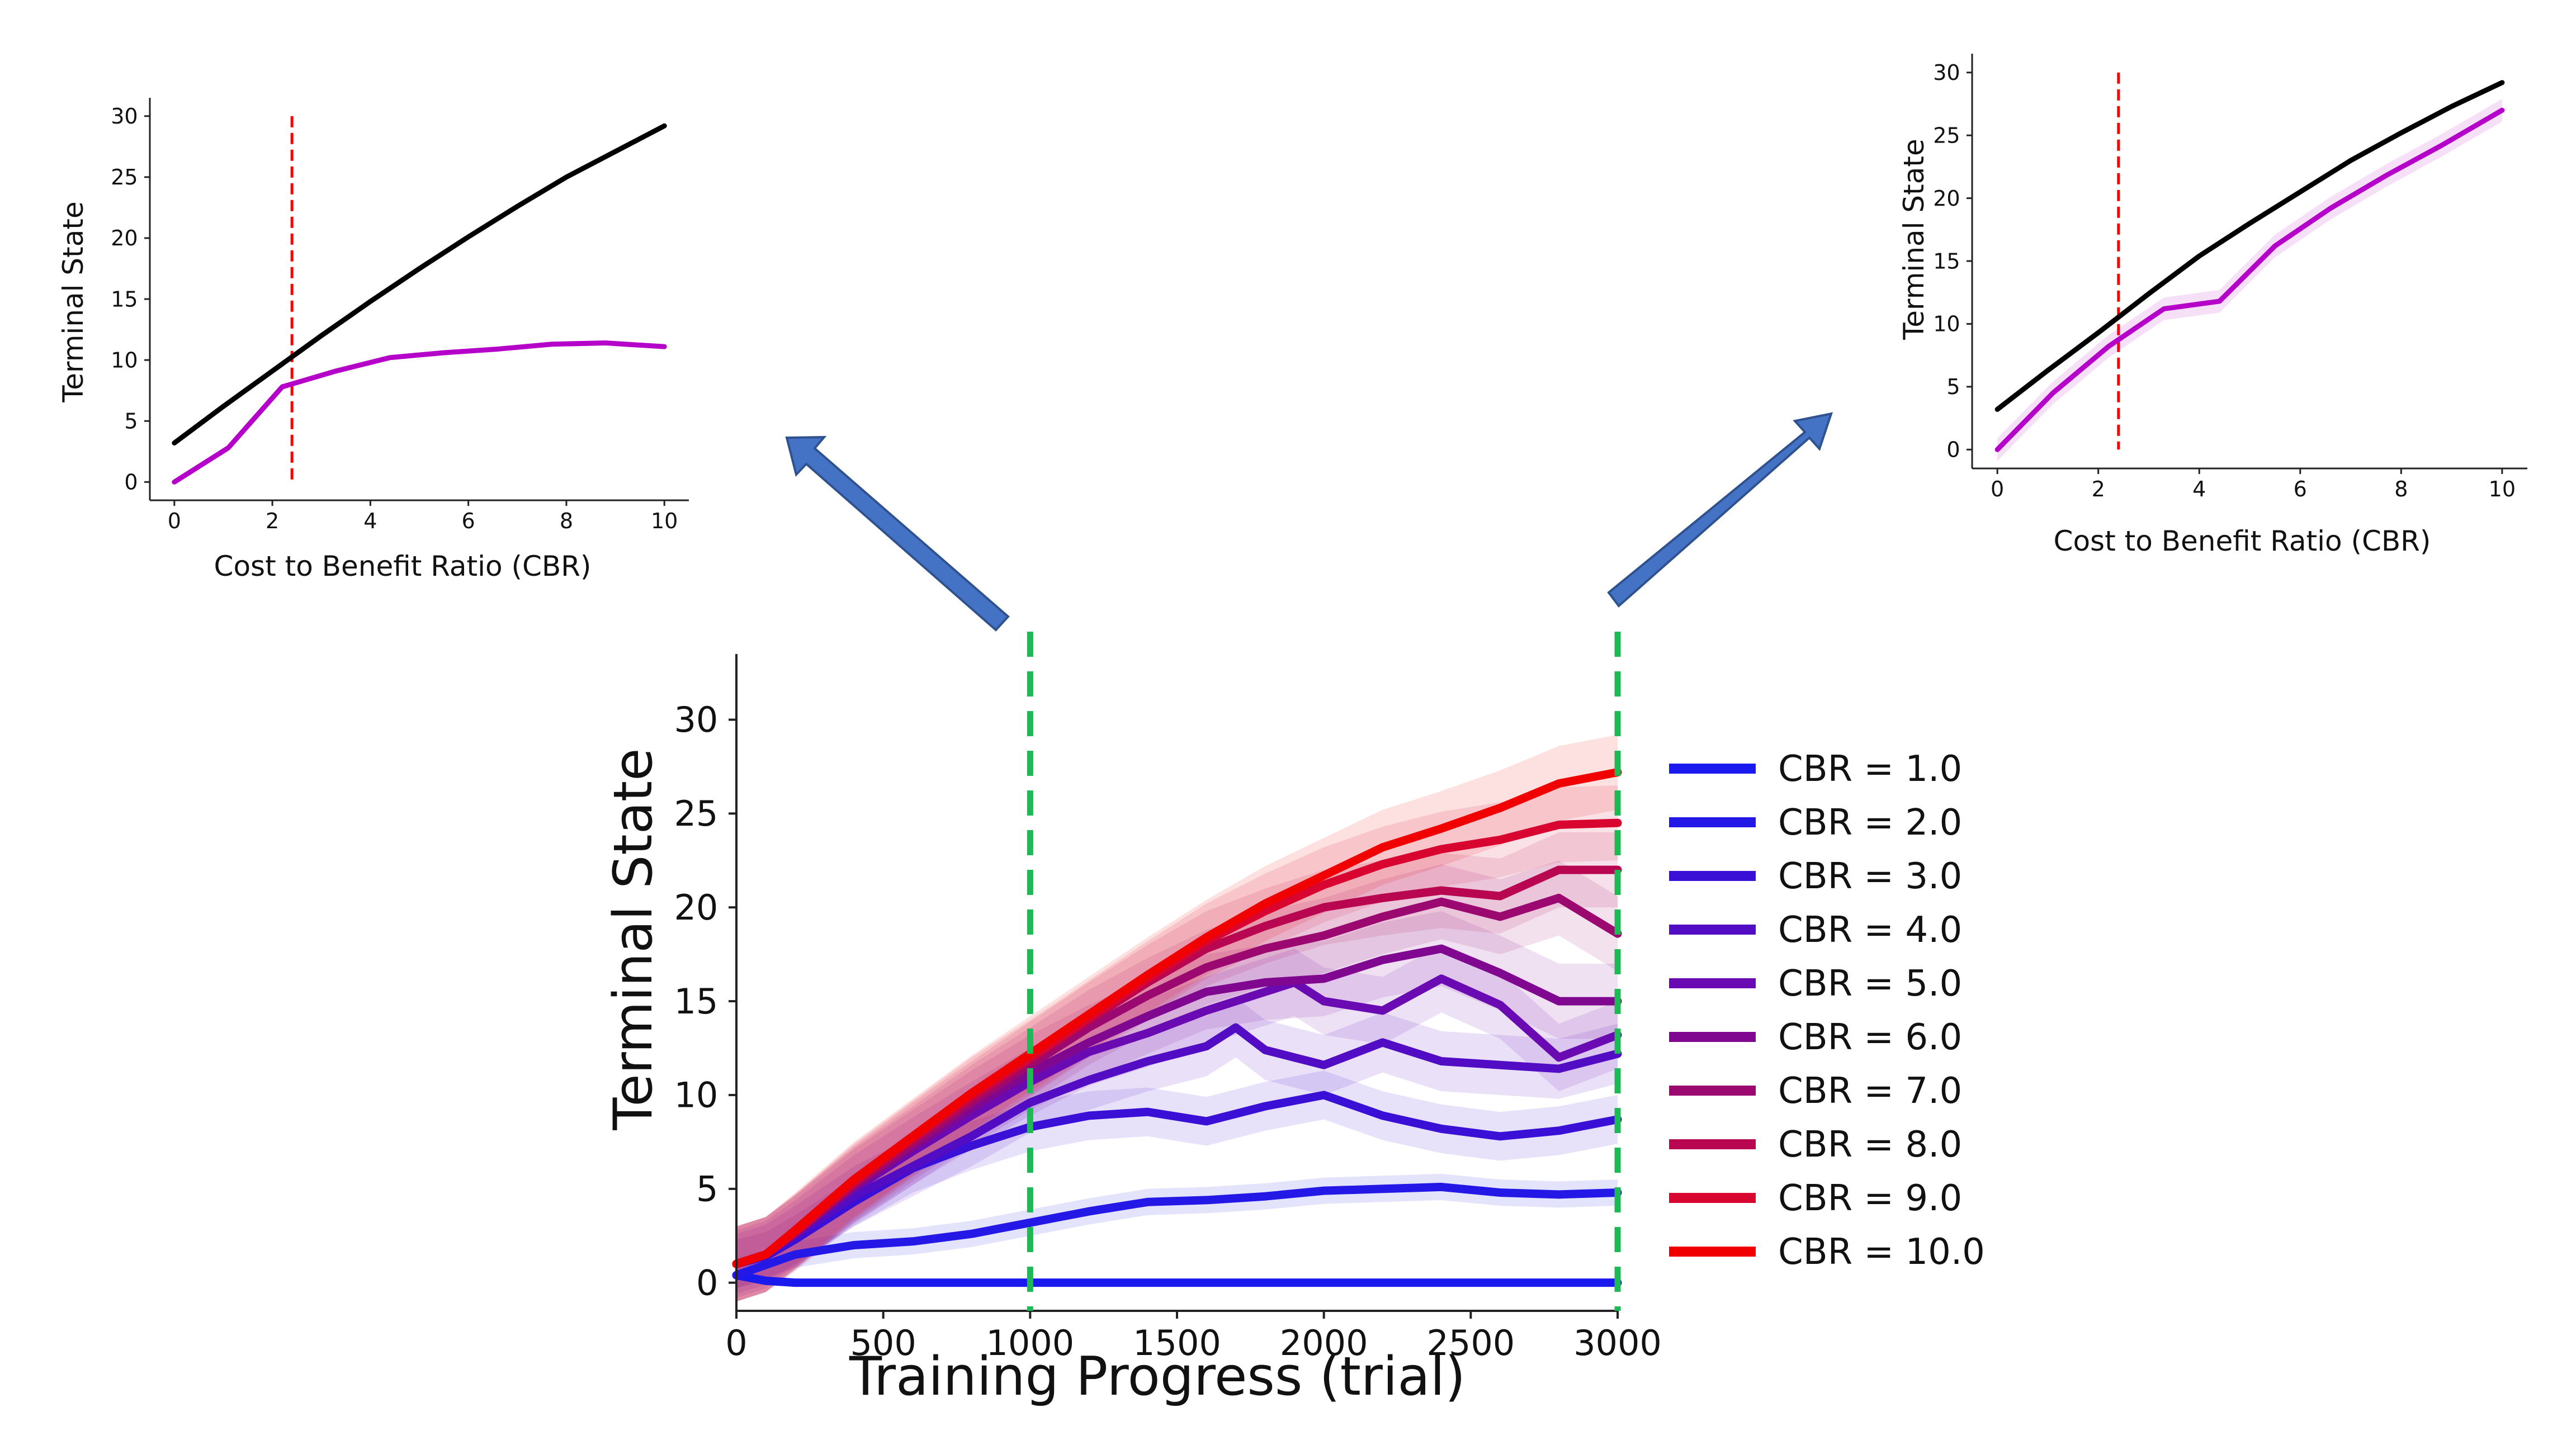 The image size is (2576, 1445). I want to click on inset_left-x-tick-label: 10, so click(664, 521).